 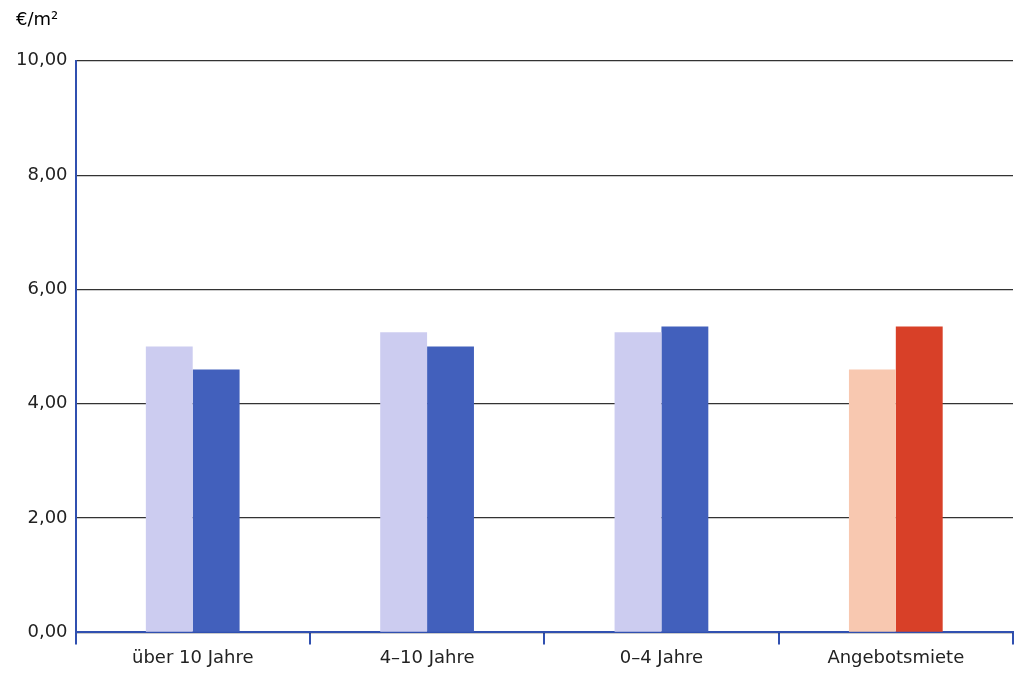 What do you see at coordinates (661, 656) in the screenshot?
I see `x-tick-label: 0–4 Jahre` at bounding box center [661, 656].